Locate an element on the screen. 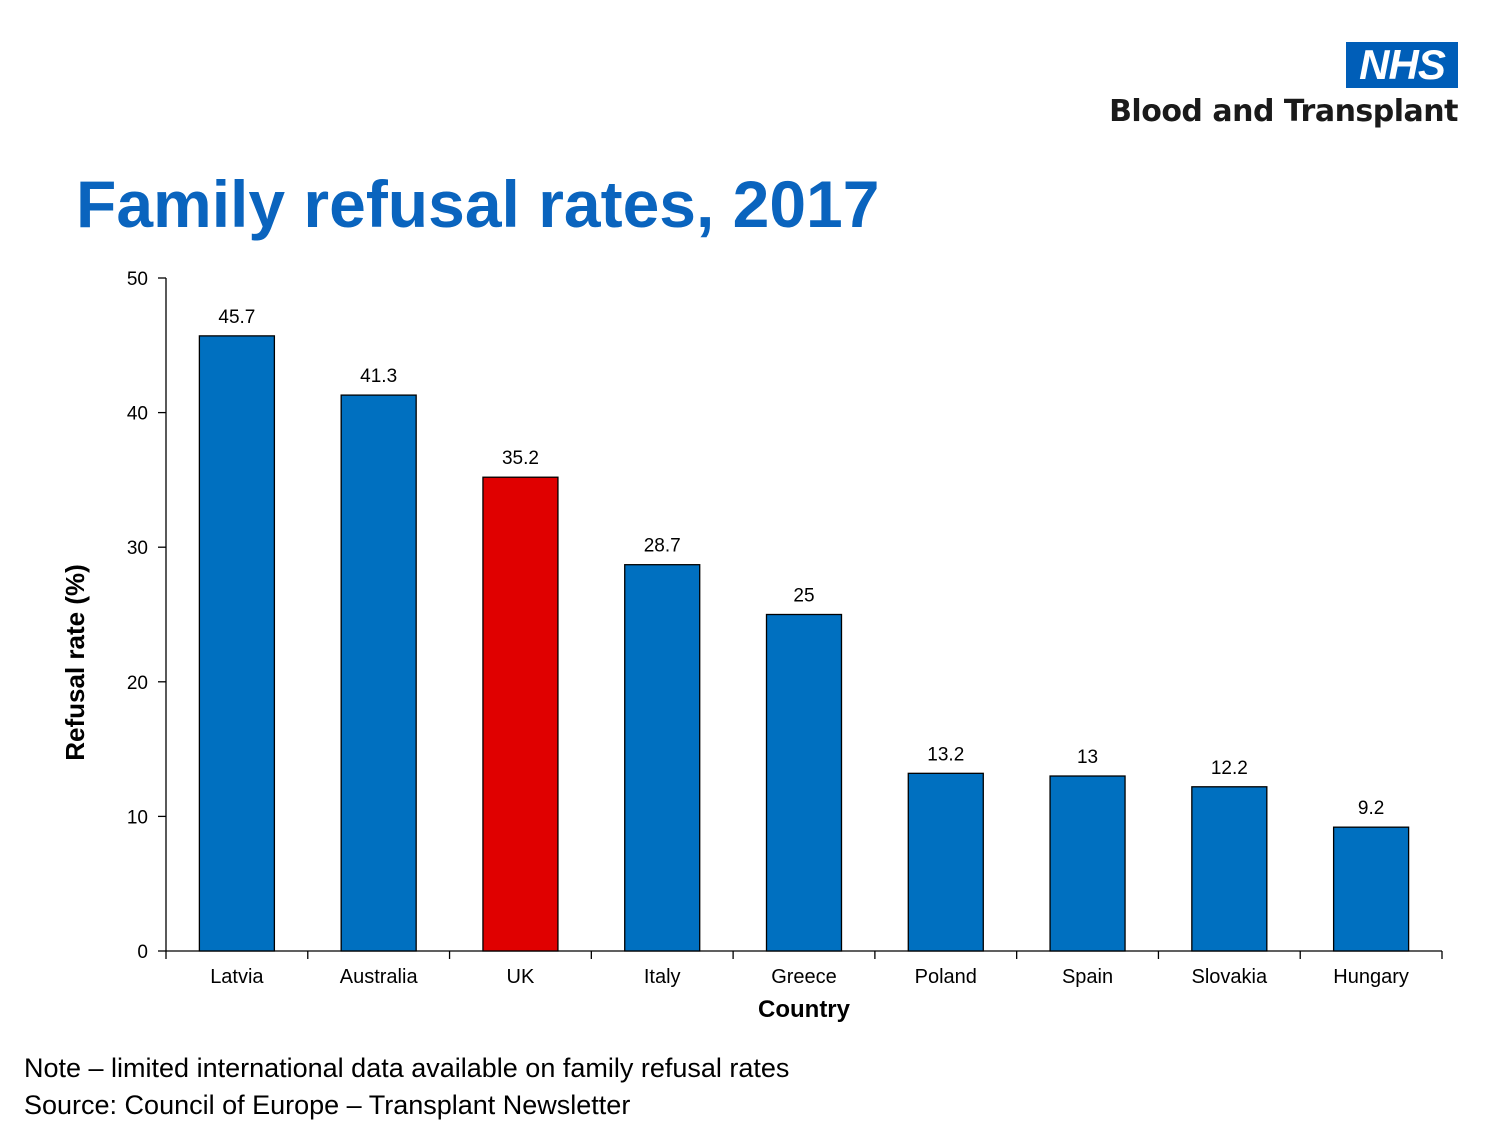 This screenshot has height=1125, width=1504. data-label: 25 is located at coordinates (803, 596).